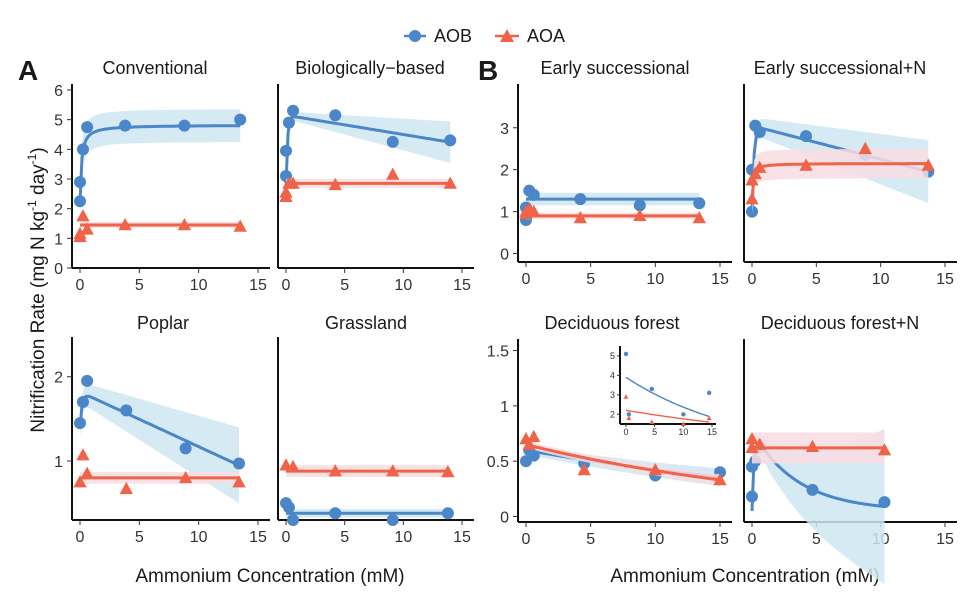 This screenshot has width=975, height=600. I want to click on inset-aoa-fit-line, so click(667, 416).